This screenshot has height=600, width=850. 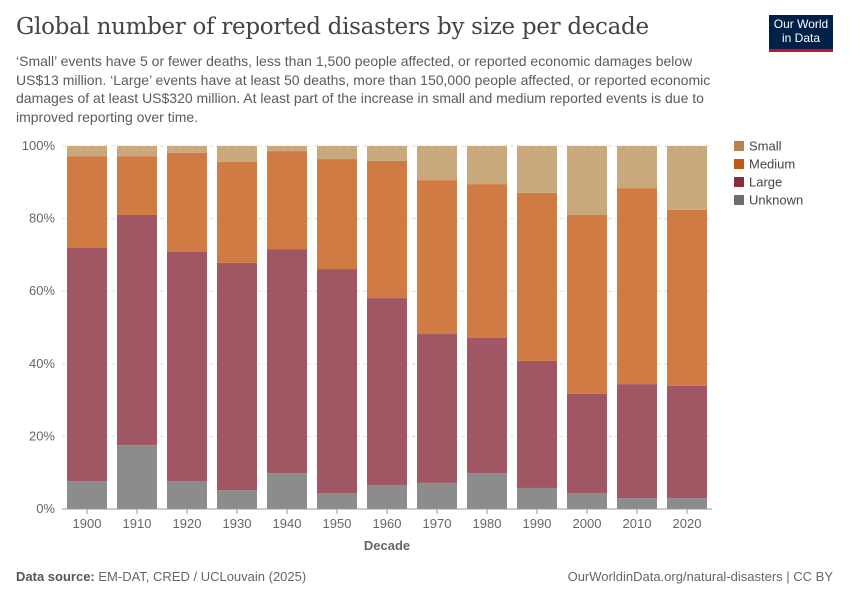 I want to click on bar-medium-1940, so click(x=287, y=200).